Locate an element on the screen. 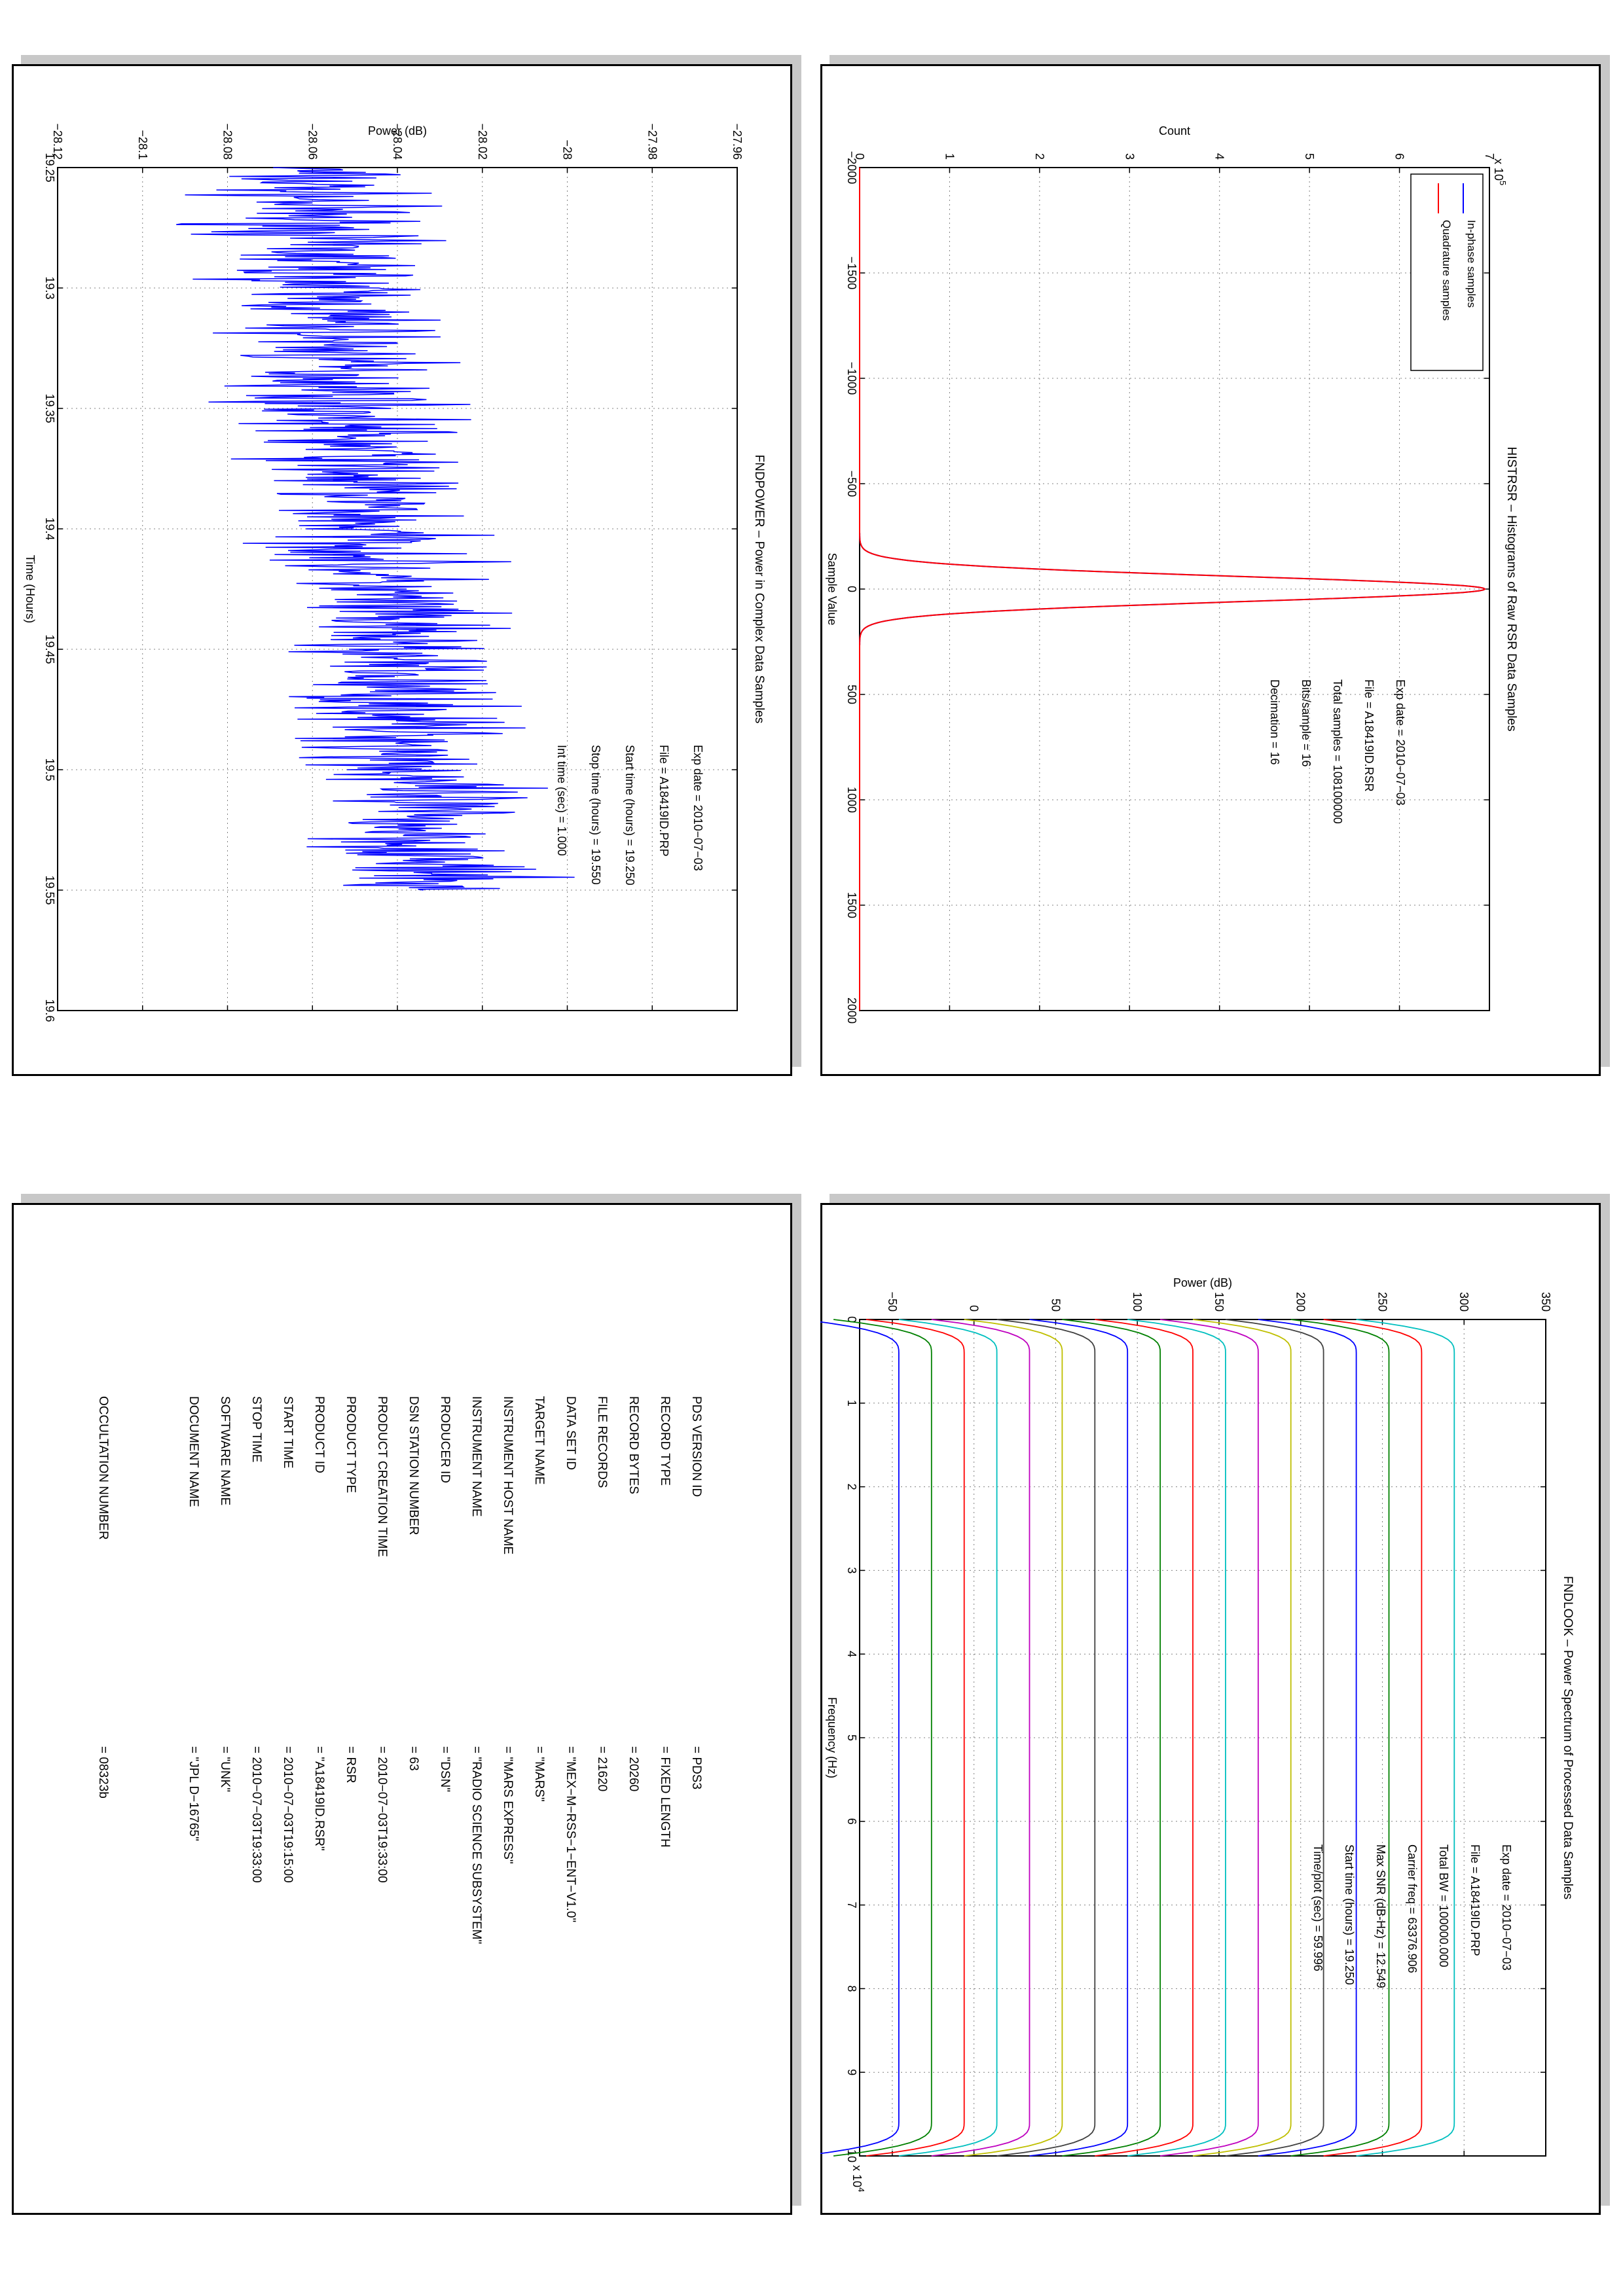  pds-key-7: INSTRUMENT NAME is located at coordinates (476, 1456).